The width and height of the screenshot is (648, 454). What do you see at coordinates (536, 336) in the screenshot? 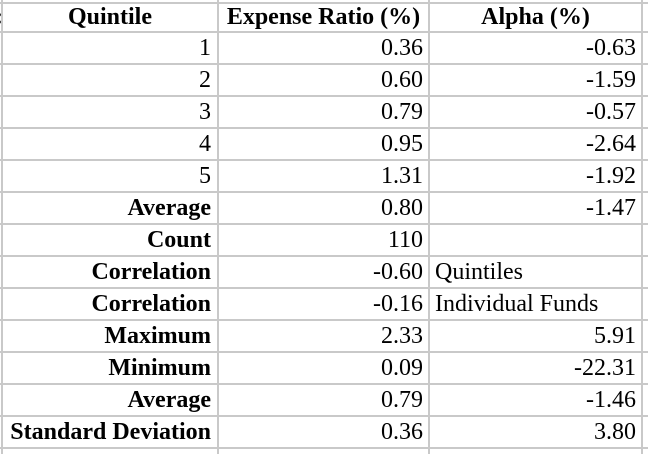
I see `cell-alpha: 5.91` at bounding box center [536, 336].